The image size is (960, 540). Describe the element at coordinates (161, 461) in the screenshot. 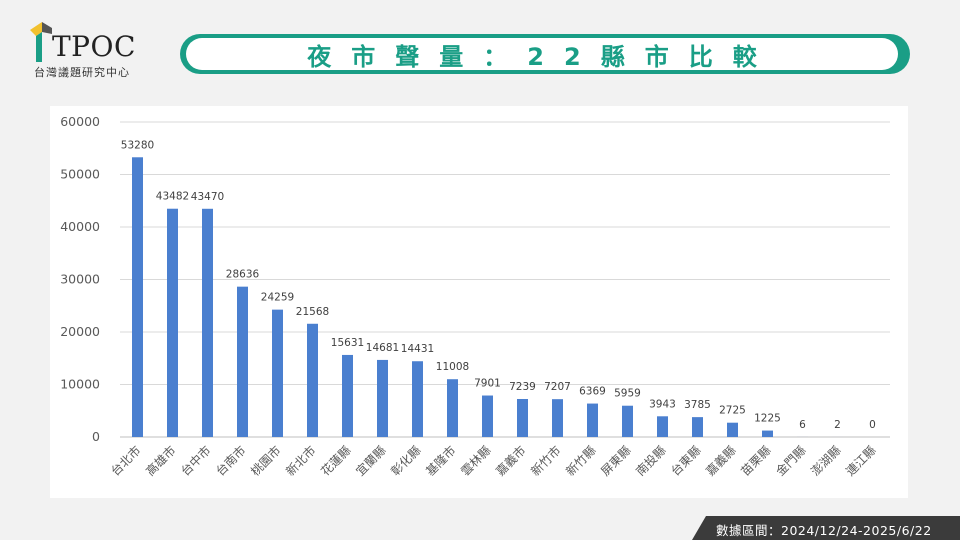

I see `x-tick-label: 高雄市` at that location.